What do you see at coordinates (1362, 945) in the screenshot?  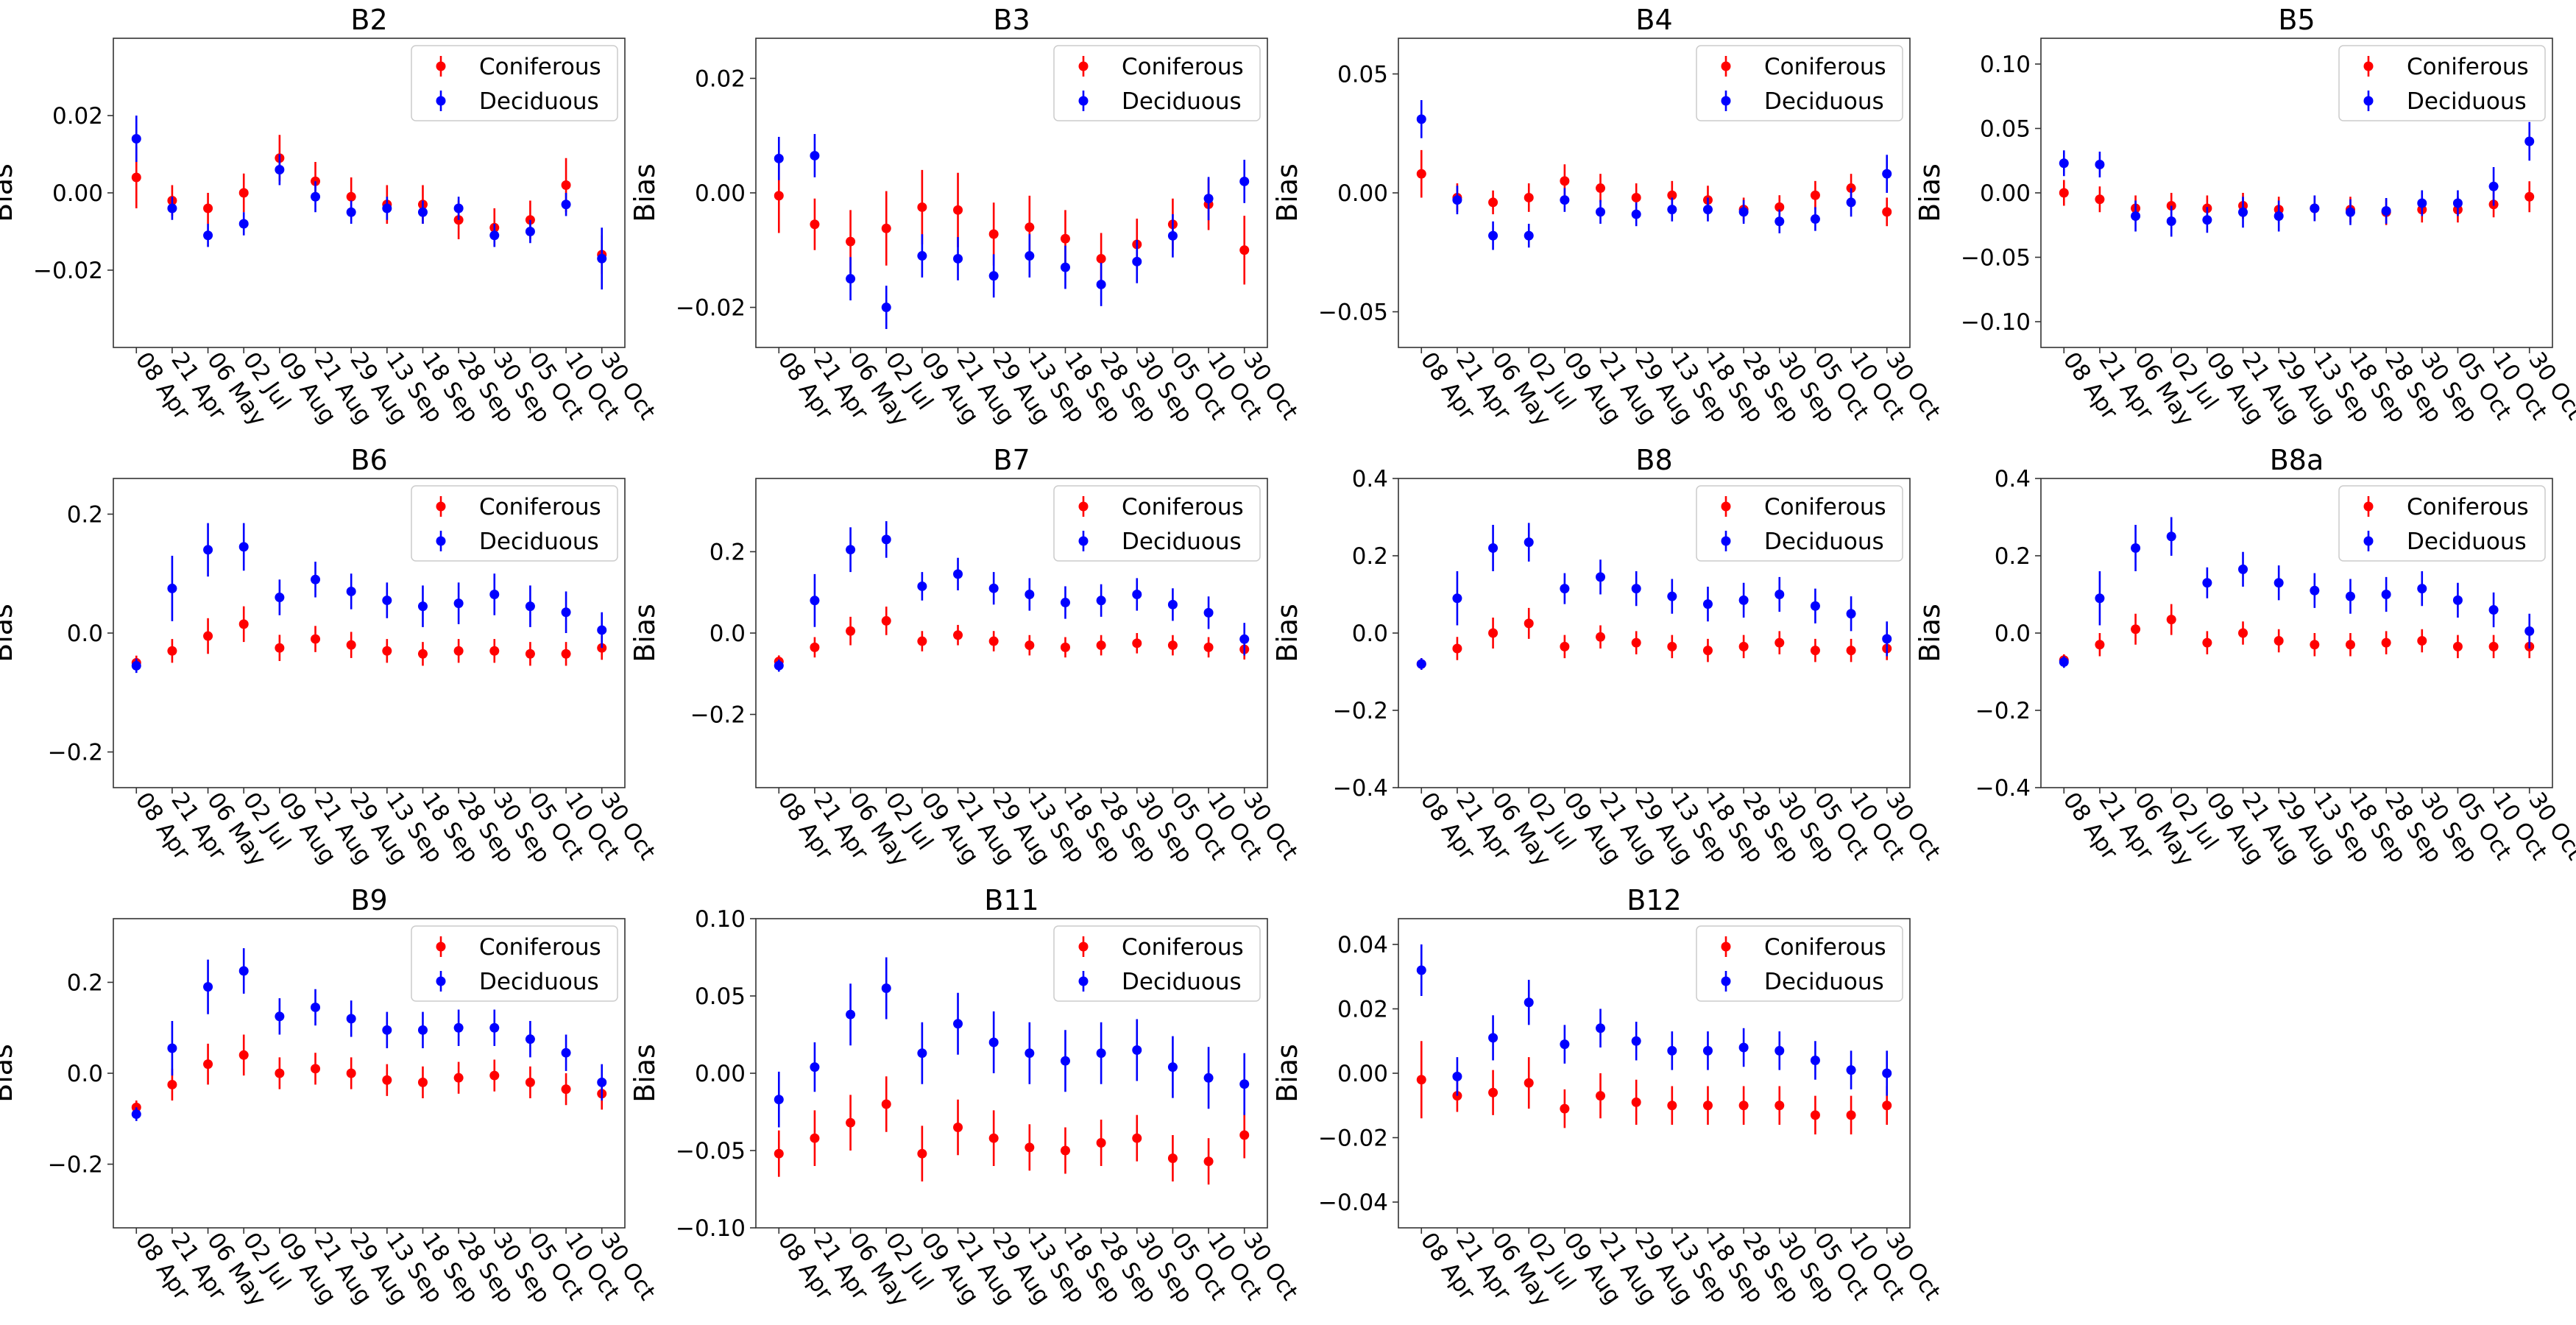 I see `y-tick-label: 0.04` at bounding box center [1362, 945].